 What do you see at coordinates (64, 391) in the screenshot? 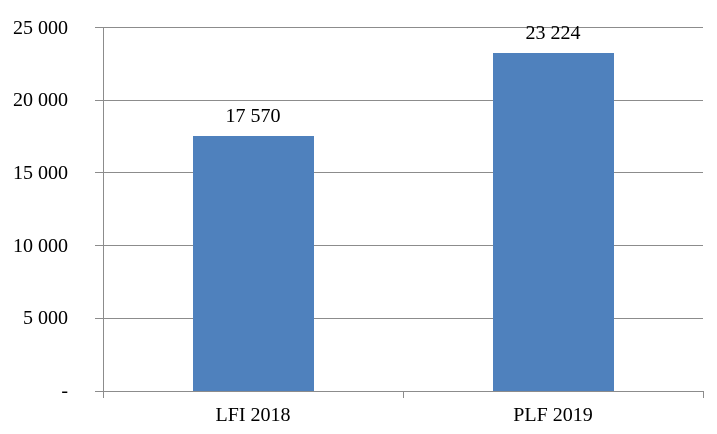
I see `y-tick-label: -` at bounding box center [64, 391].